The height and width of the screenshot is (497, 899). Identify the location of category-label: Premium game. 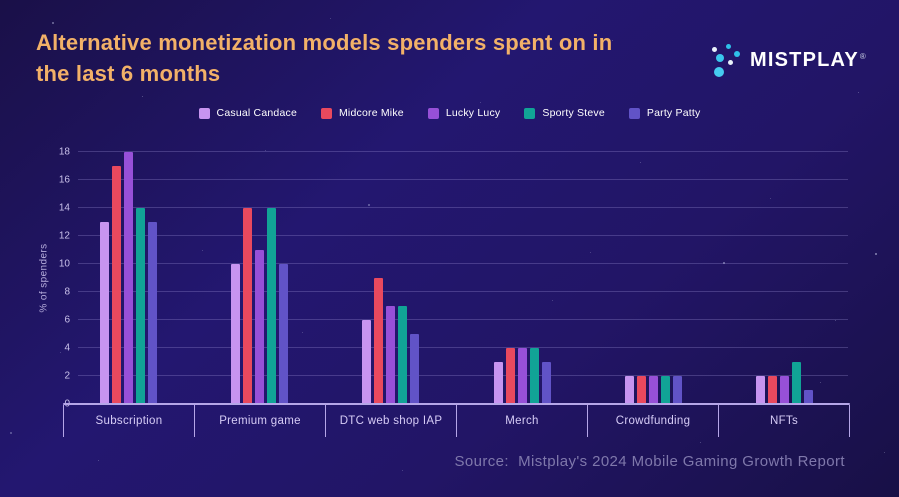
(260, 421).